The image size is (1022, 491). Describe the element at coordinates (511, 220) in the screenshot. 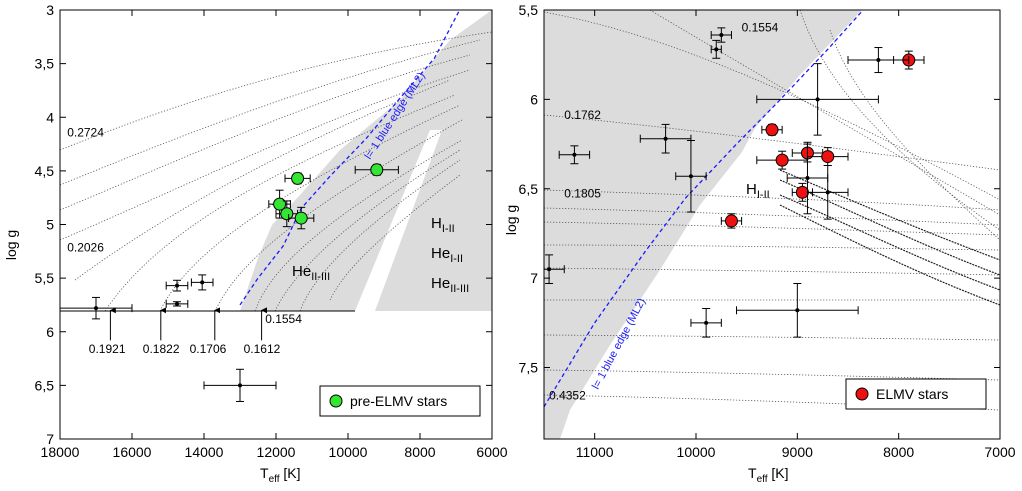

I see `y-axis-label-right: log g` at that location.